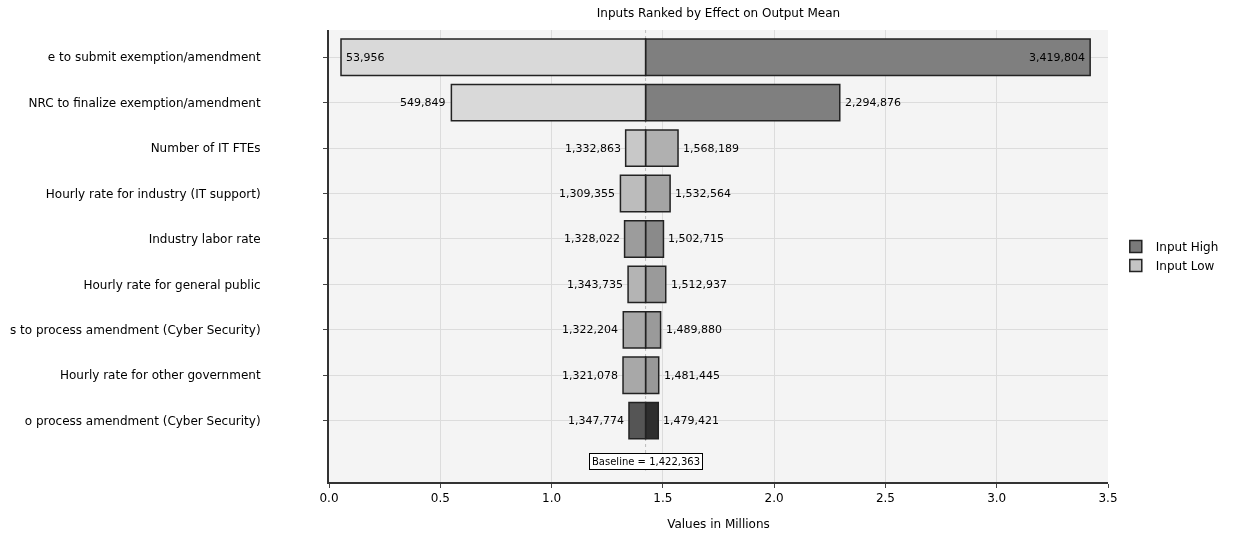  Describe the element at coordinates (774, 498) in the screenshot. I see `x-tick-label: 2.0` at that location.